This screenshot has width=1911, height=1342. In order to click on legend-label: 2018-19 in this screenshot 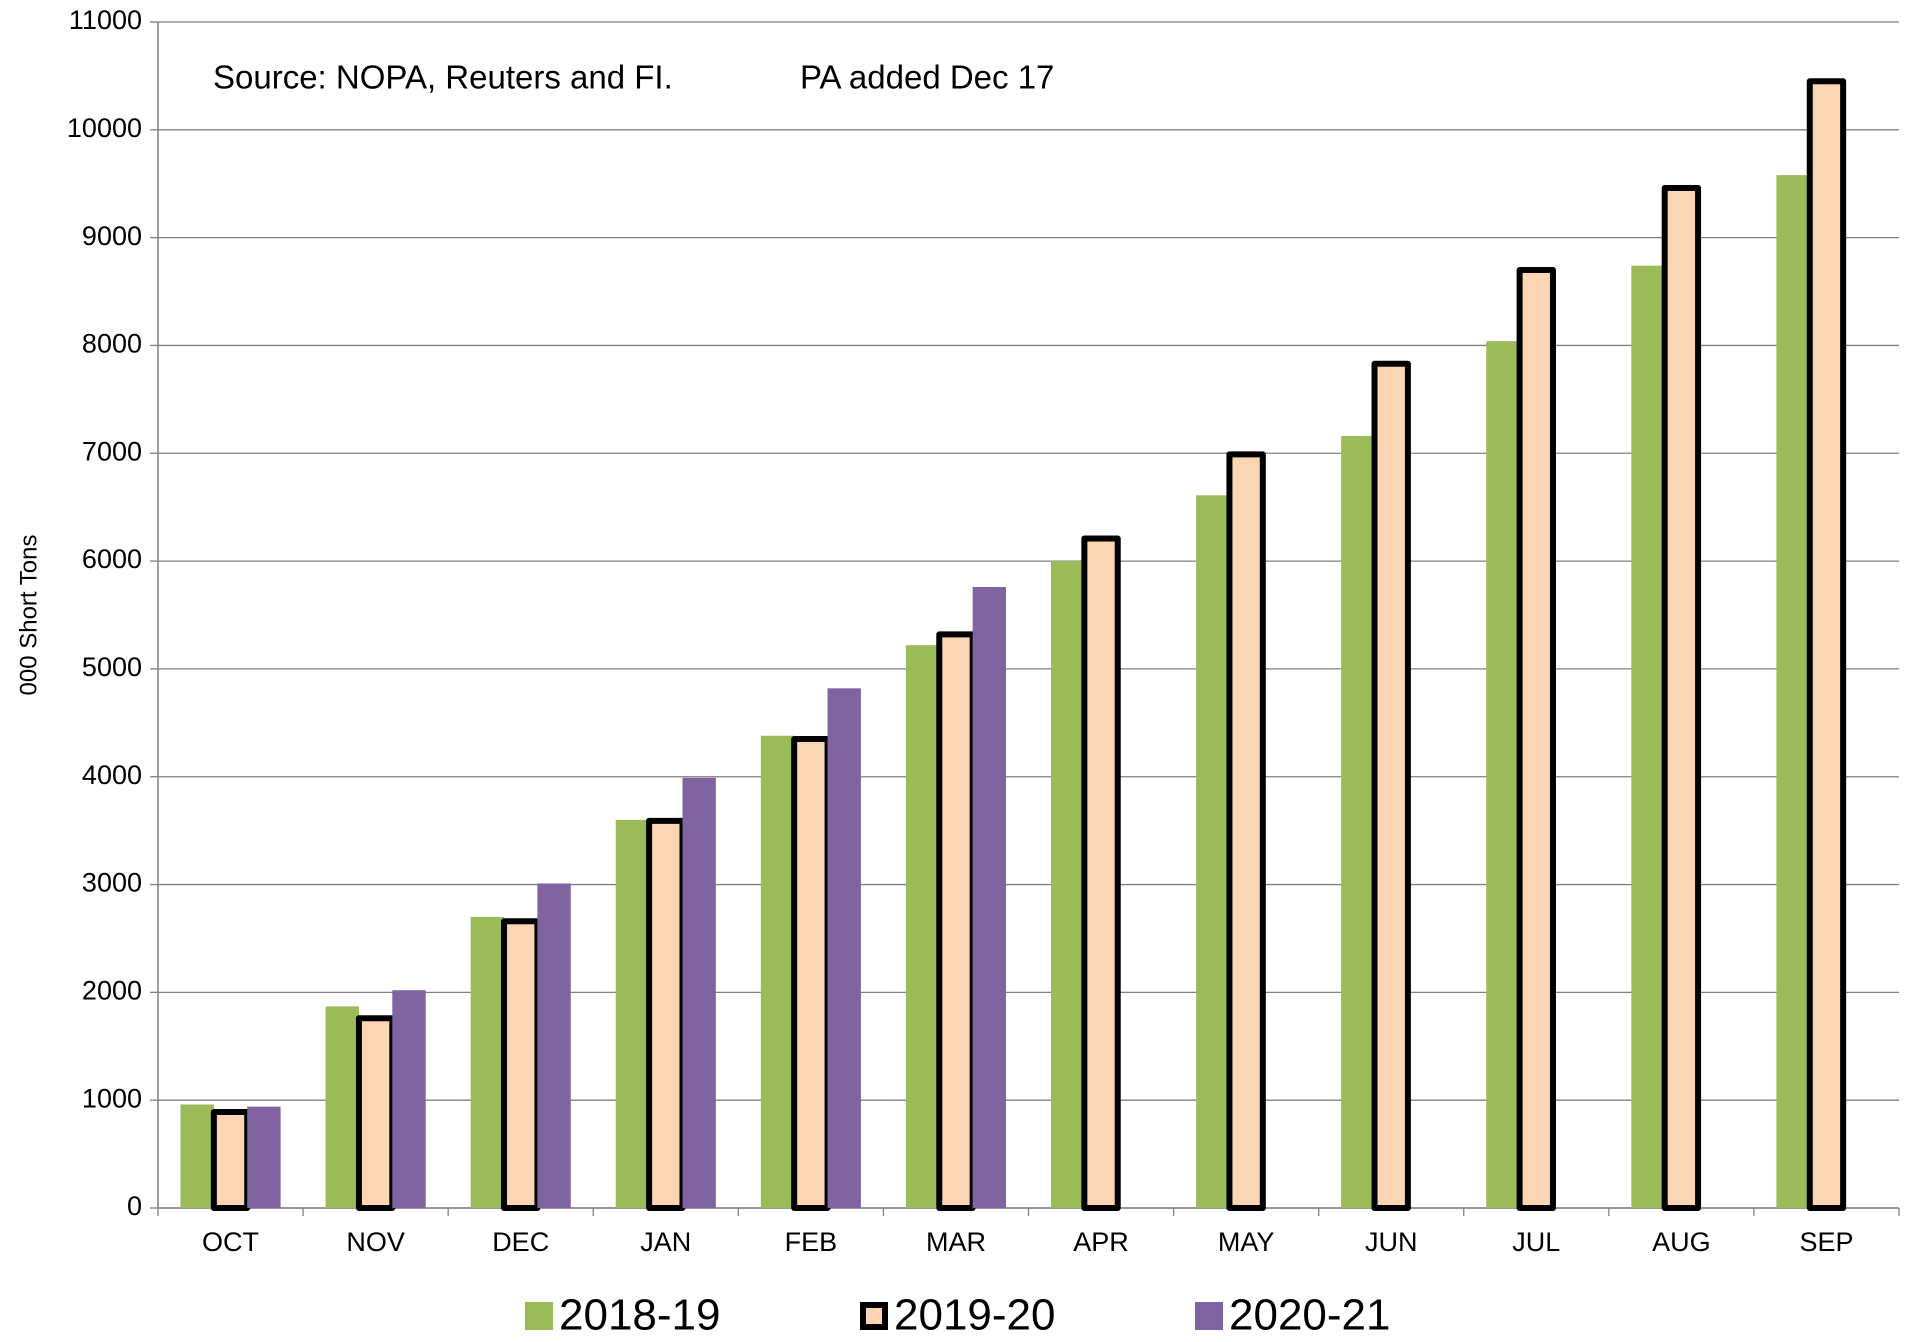, I will do `click(639, 1315)`.